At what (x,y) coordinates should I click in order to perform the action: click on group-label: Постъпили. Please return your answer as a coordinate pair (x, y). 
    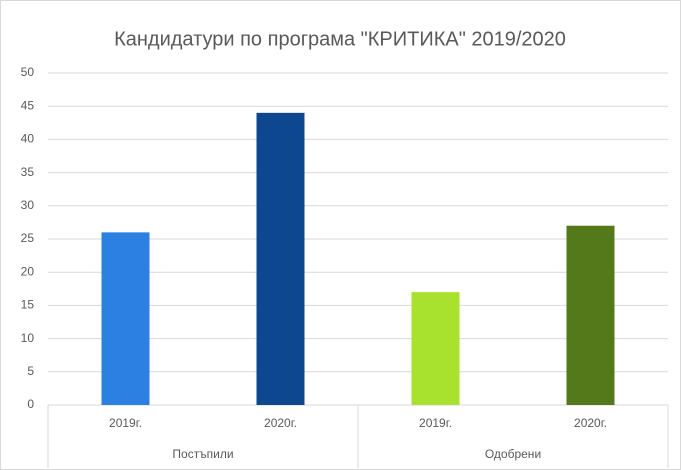
    Looking at the image, I should click on (202, 454).